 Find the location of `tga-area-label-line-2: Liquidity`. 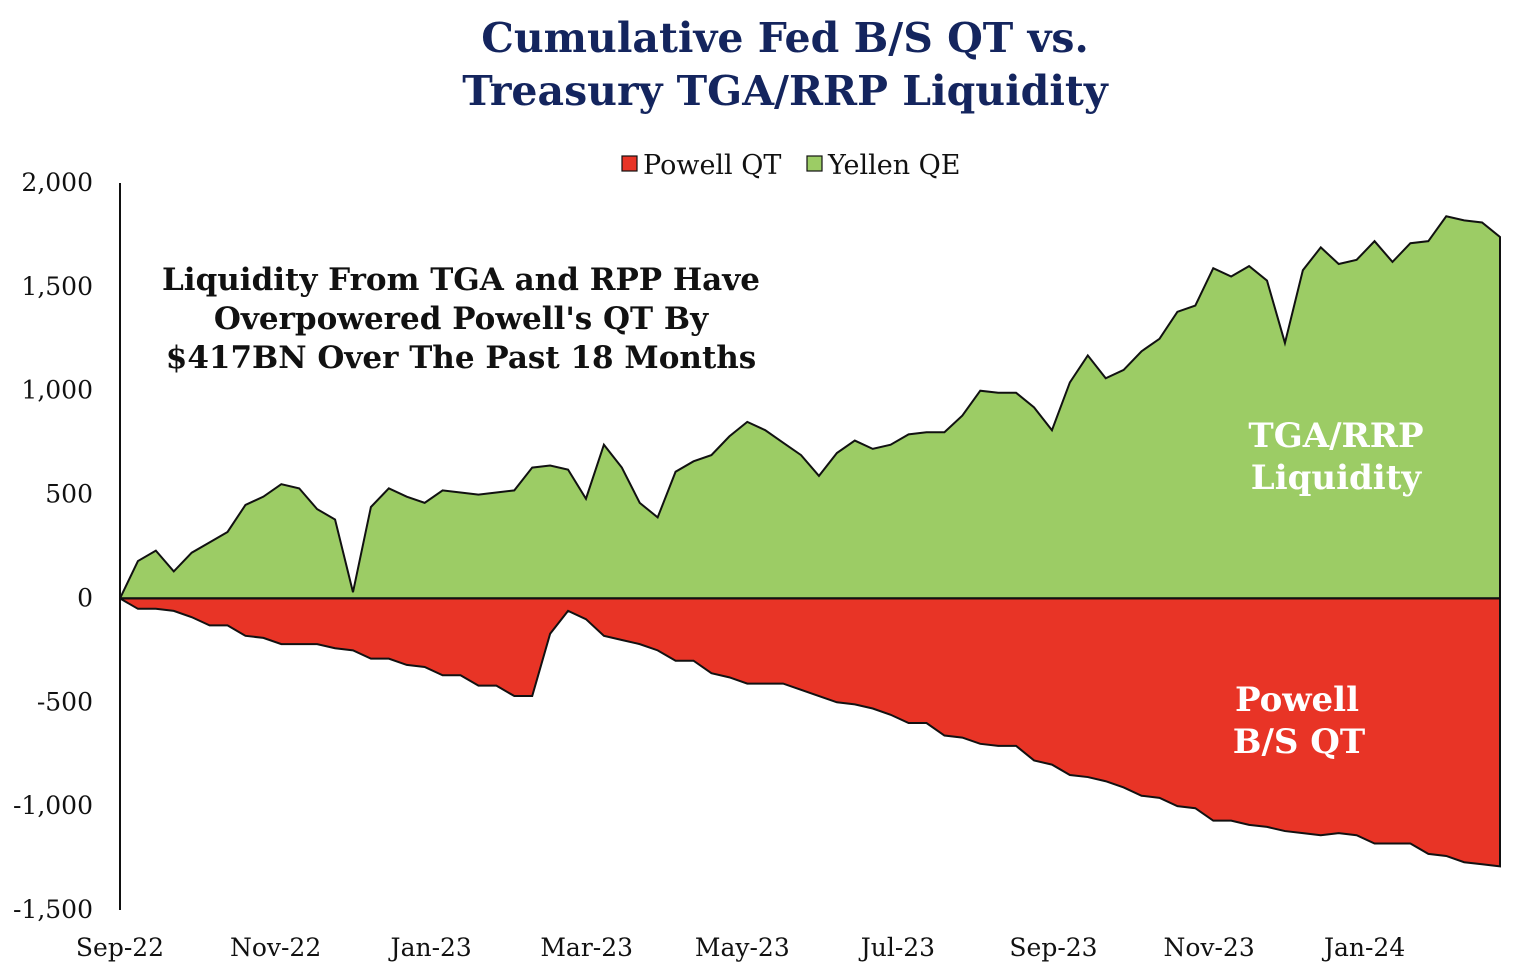

tga-area-label-line-2: Liquidity is located at coordinates (1337, 478).